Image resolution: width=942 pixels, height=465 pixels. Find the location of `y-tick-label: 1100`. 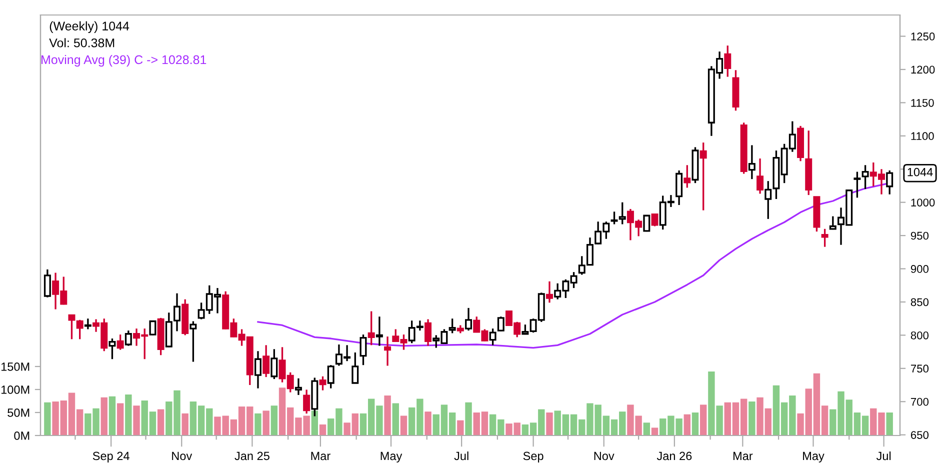

y-tick-label: 1100 is located at coordinates (922, 136).